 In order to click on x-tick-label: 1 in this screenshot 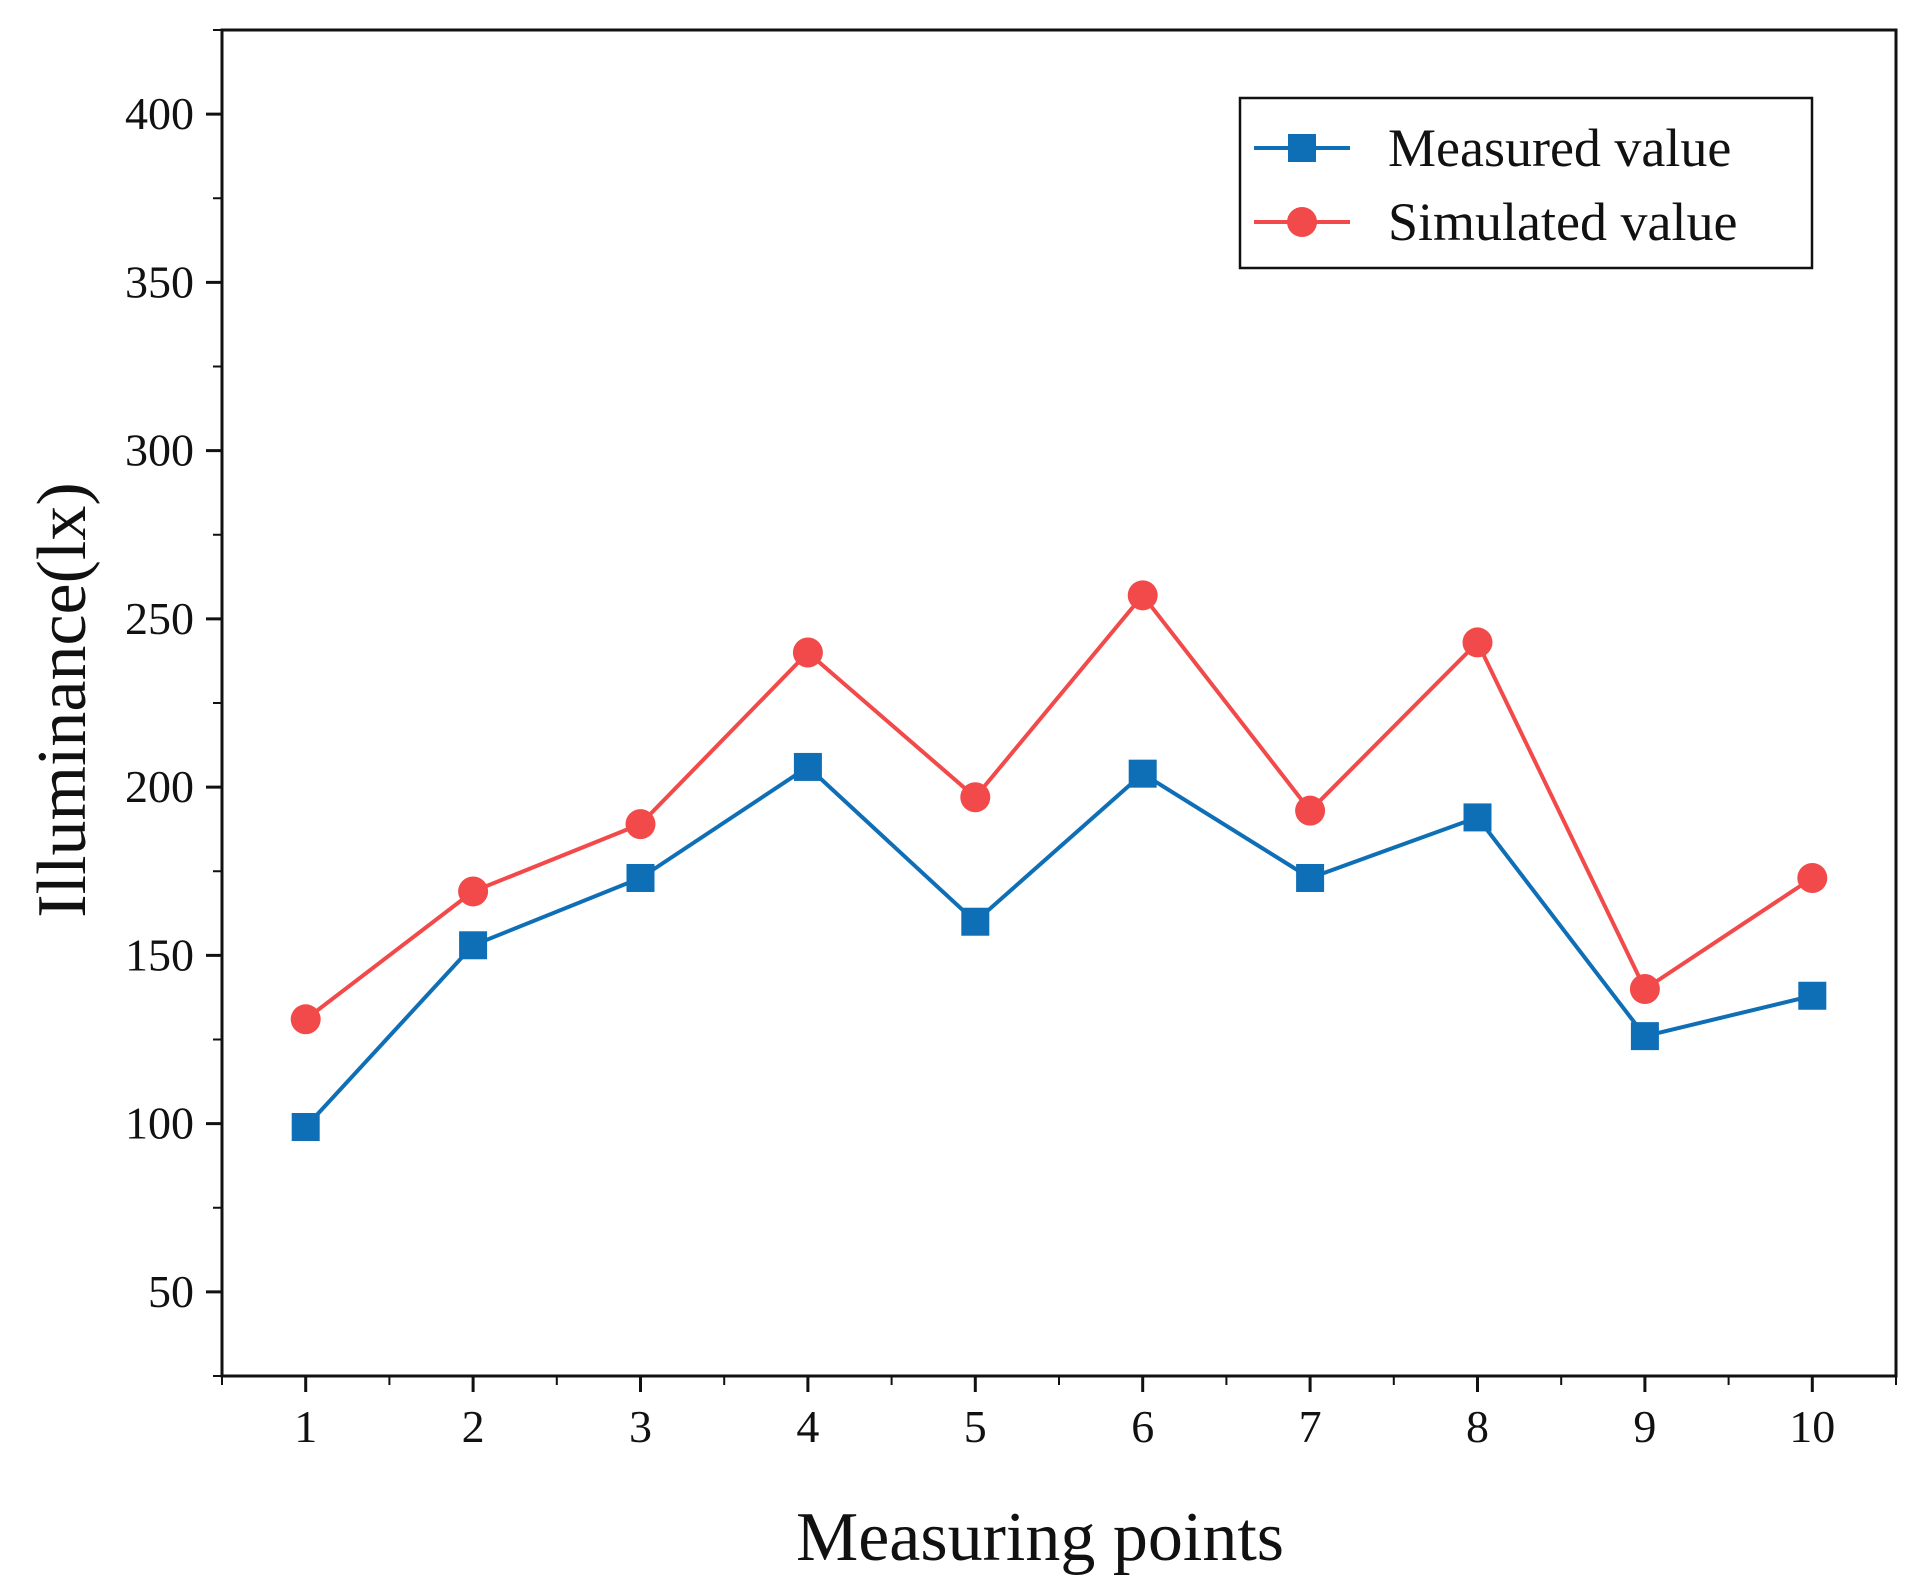, I will do `click(305, 1426)`.